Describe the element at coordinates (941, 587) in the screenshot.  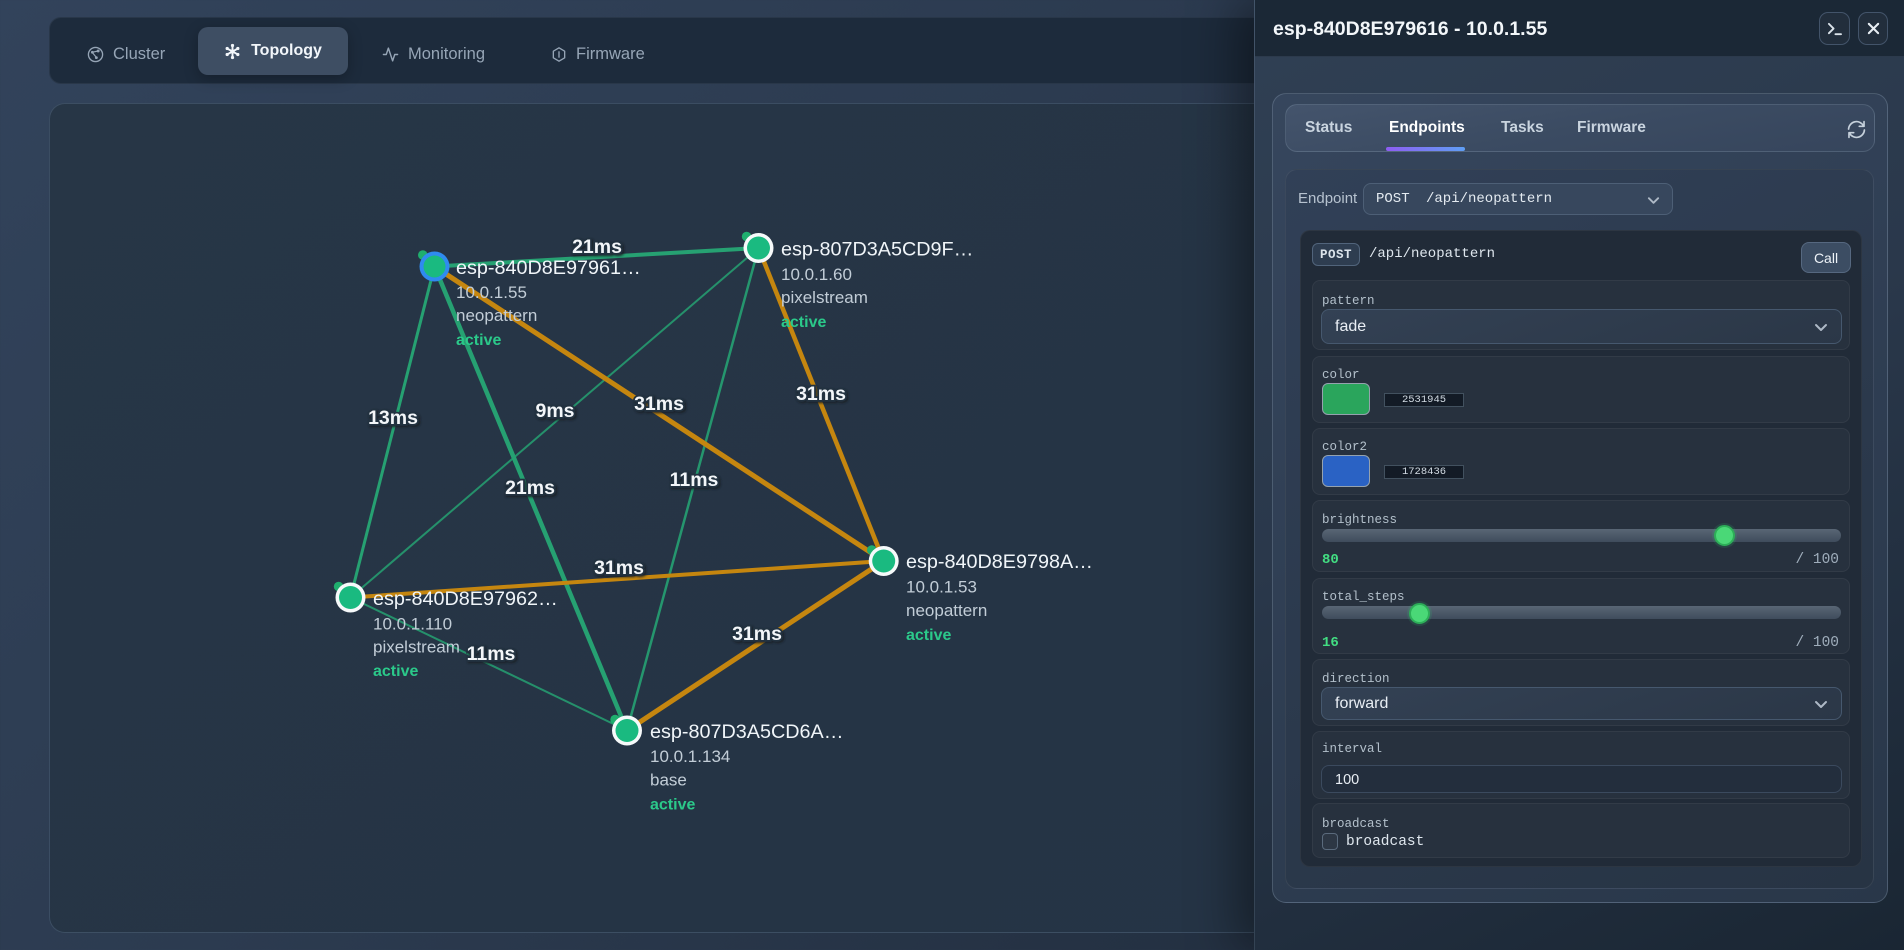
I see `svg-text: 10.0.1.53` at that location.